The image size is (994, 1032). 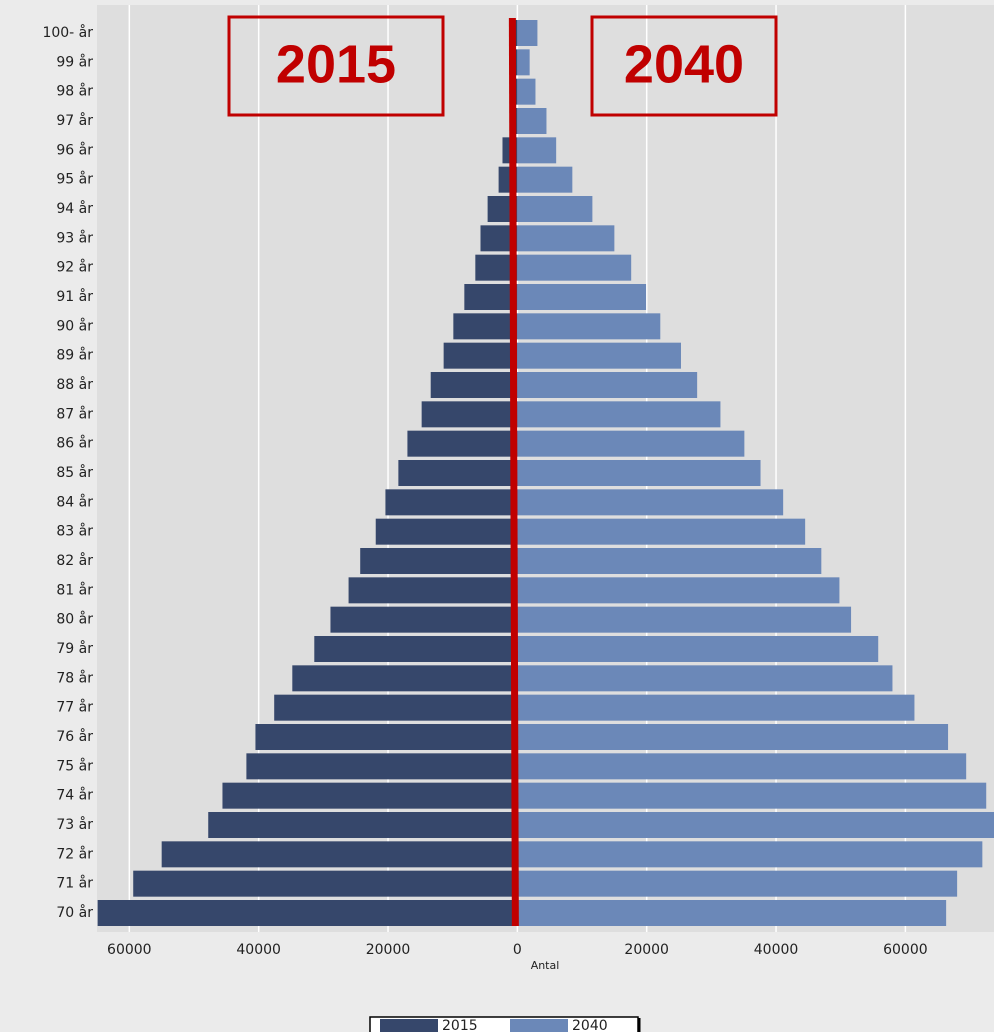 What do you see at coordinates (74, 296) in the screenshot?
I see `y-tick-label: 91 år` at bounding box center [74, 296].